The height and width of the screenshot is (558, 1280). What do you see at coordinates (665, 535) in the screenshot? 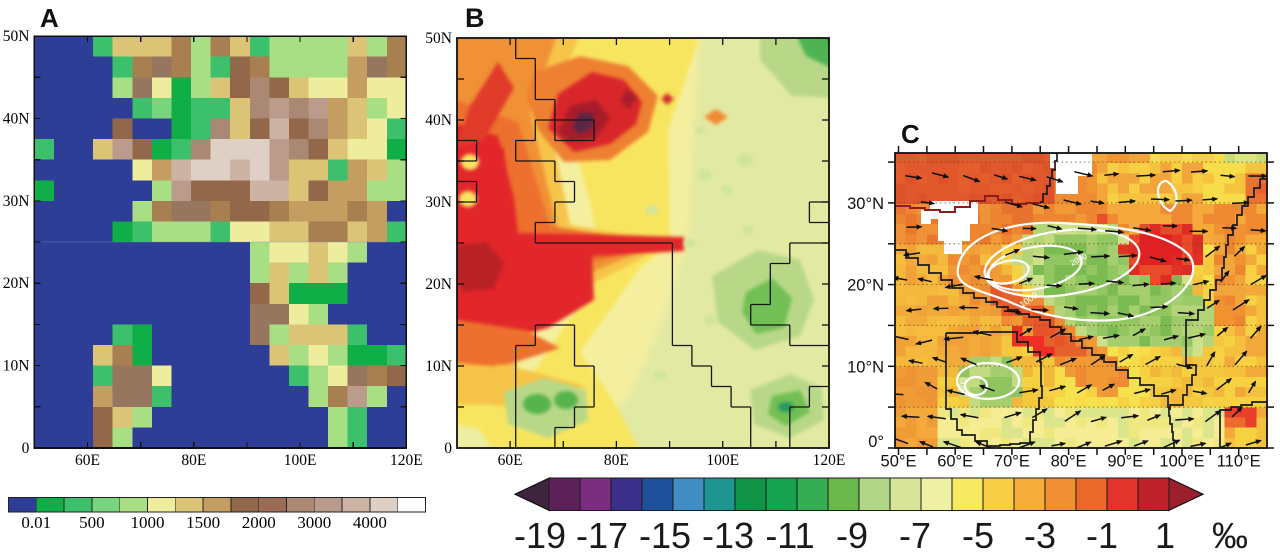
I see `svg-text: -15` at bounding box center [665, 535].